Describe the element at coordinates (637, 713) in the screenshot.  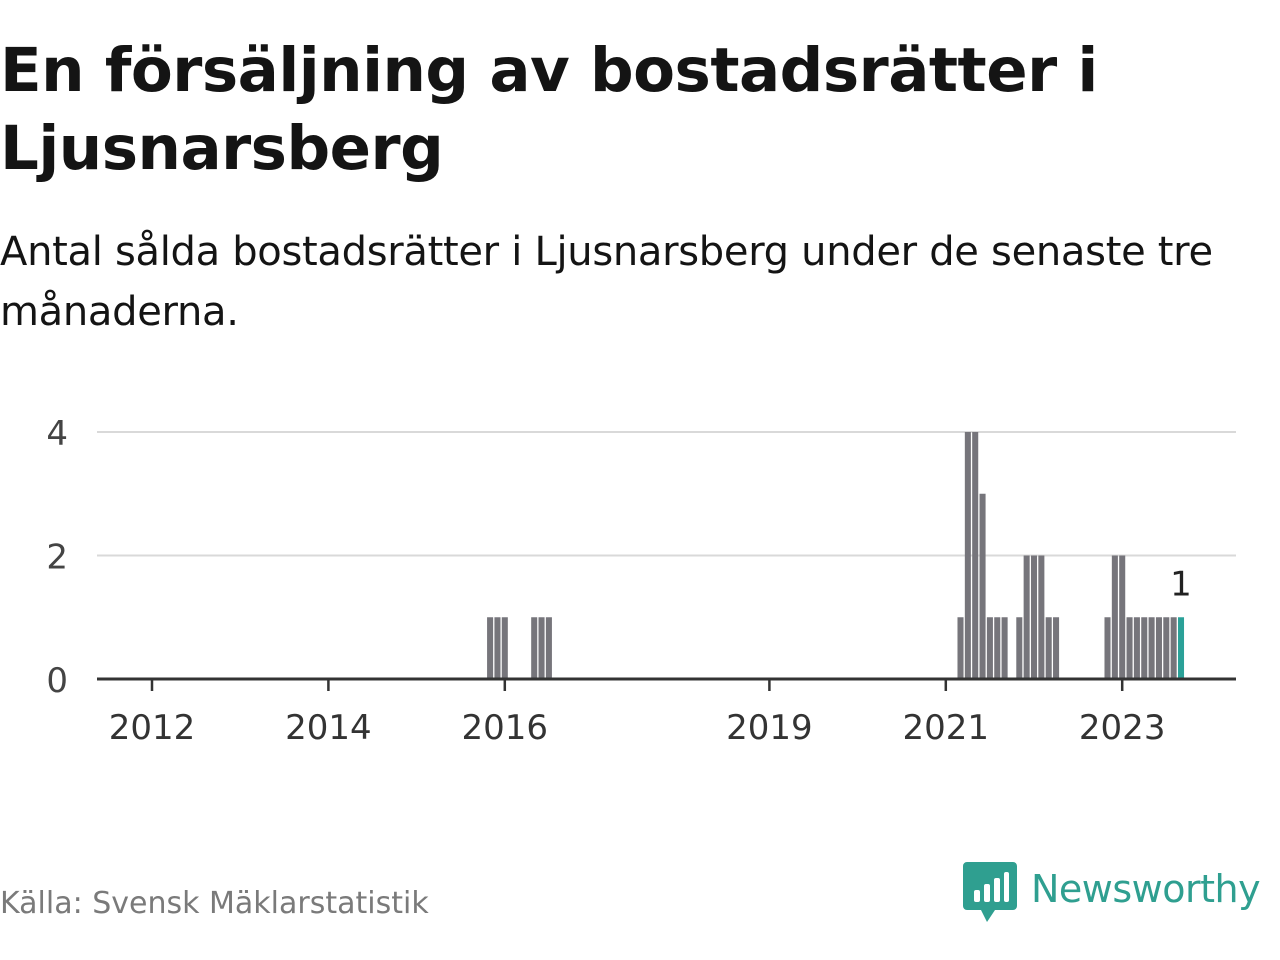
I see `x-axis-ticks: 2012 2014 2016 2019 2021 2023` at that location.